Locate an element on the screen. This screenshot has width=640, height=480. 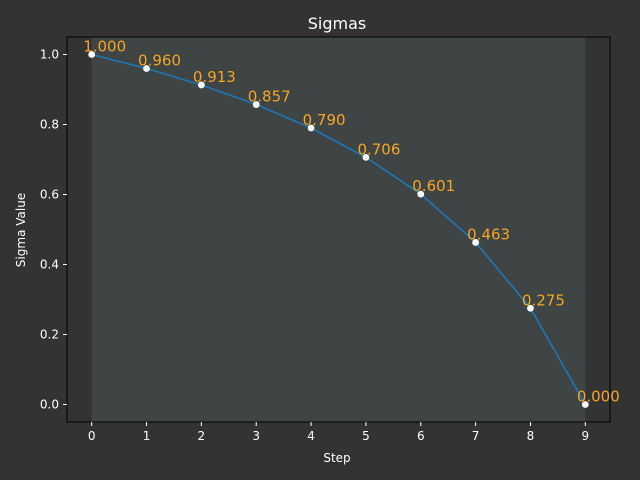
y-tick-label: 0.4 is located at coordinates (49, 265).